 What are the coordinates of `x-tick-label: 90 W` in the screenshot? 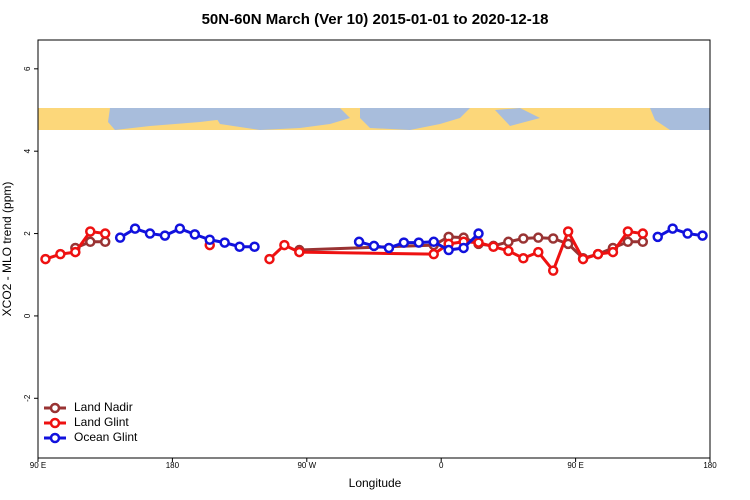 It's located at (306, 465).